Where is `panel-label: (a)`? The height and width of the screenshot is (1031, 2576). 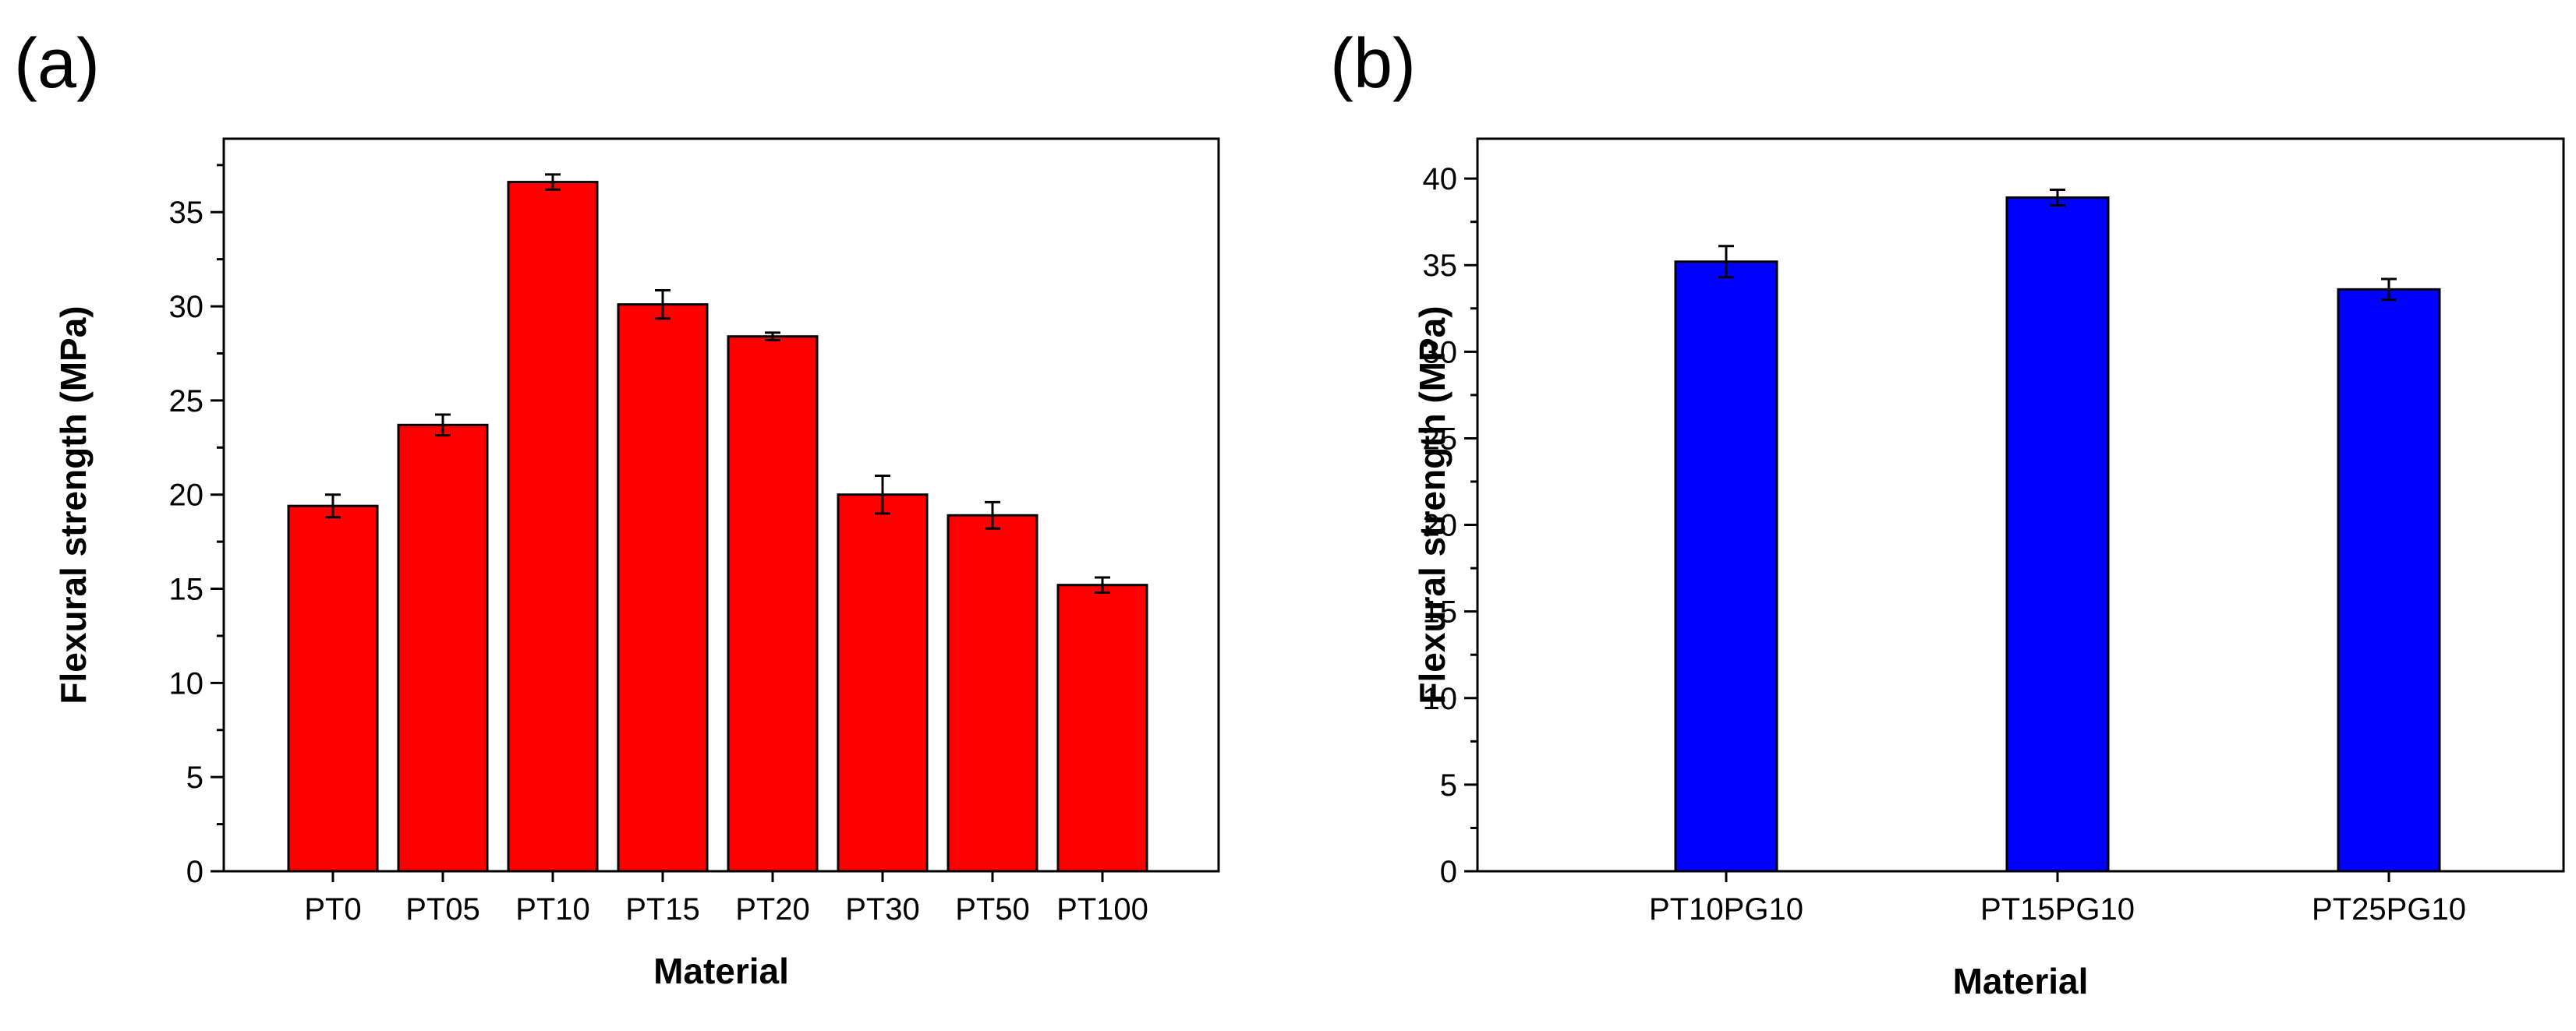
panel-label: (a) is located at coordinates (57, 64).